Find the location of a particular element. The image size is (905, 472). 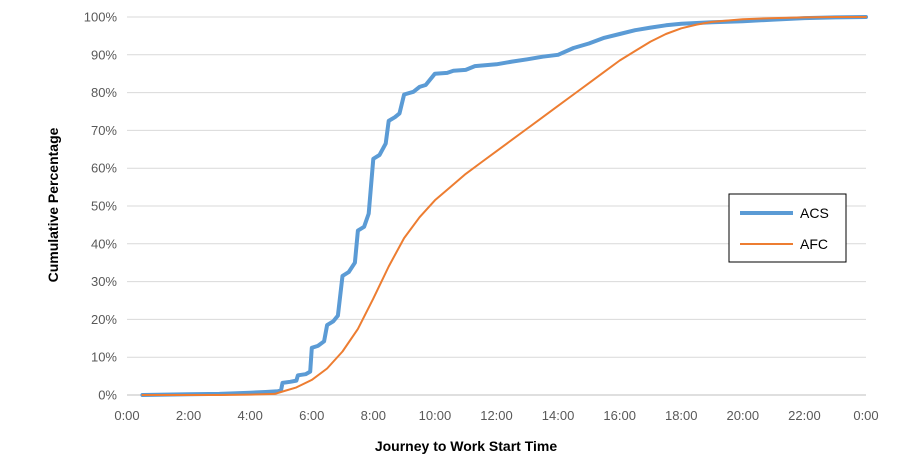

legend: ACS AFC is located at coordinates (787, 228).